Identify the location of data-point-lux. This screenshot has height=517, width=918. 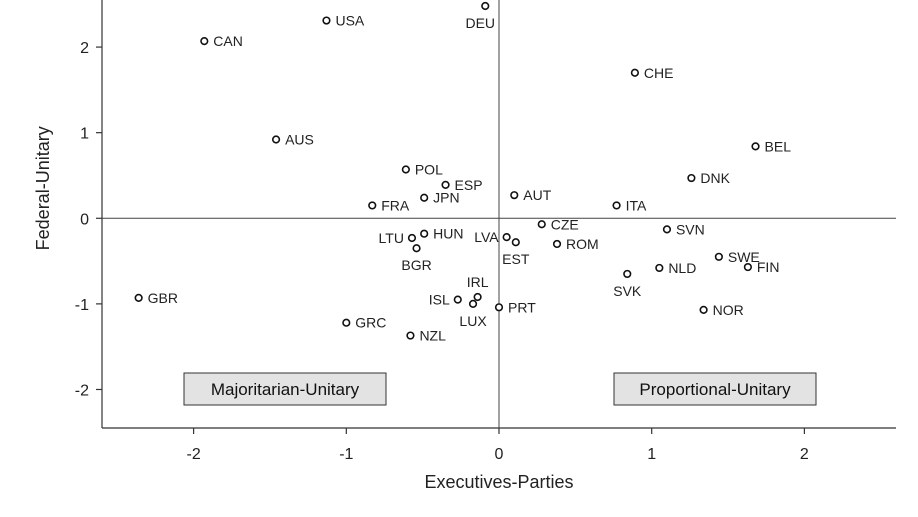
(473, 303).